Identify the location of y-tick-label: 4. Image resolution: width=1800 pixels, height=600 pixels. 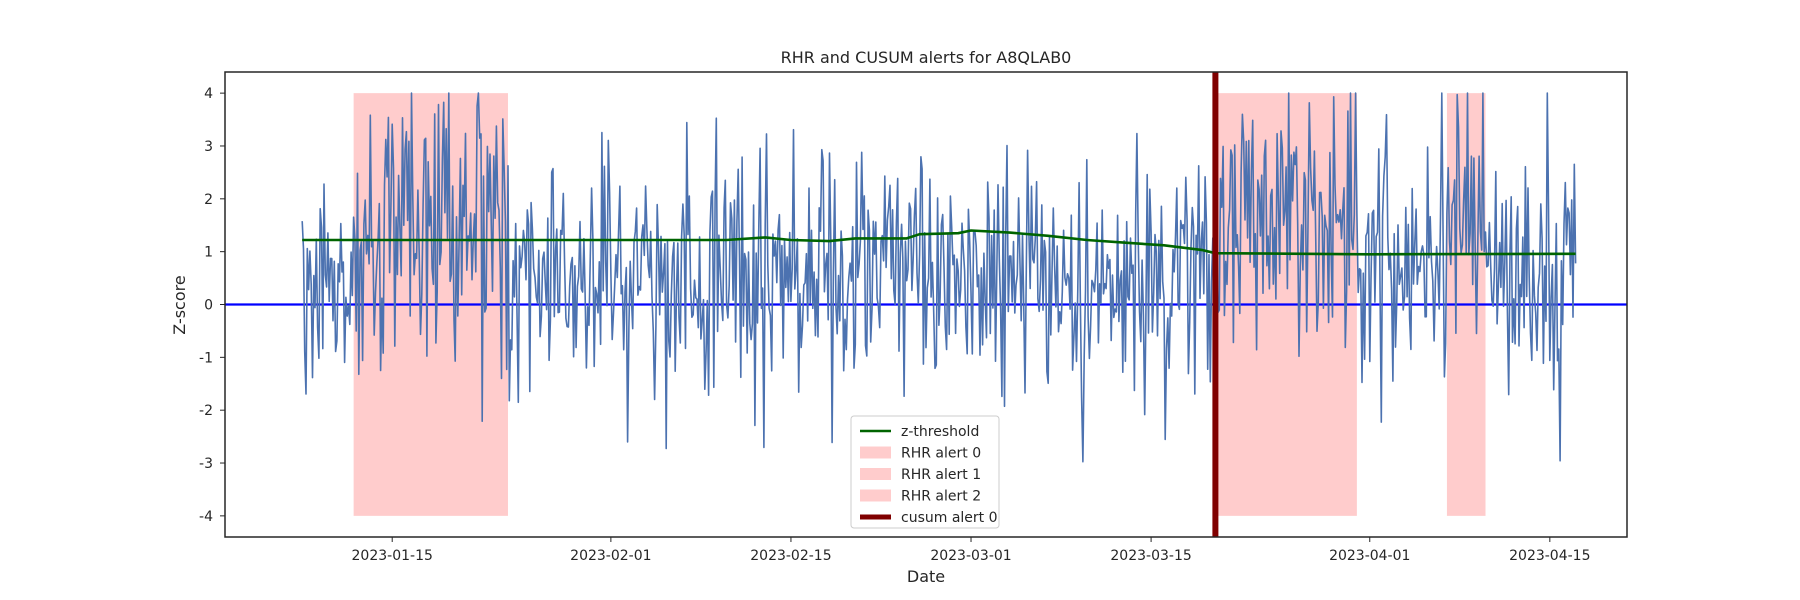
(208, 94).